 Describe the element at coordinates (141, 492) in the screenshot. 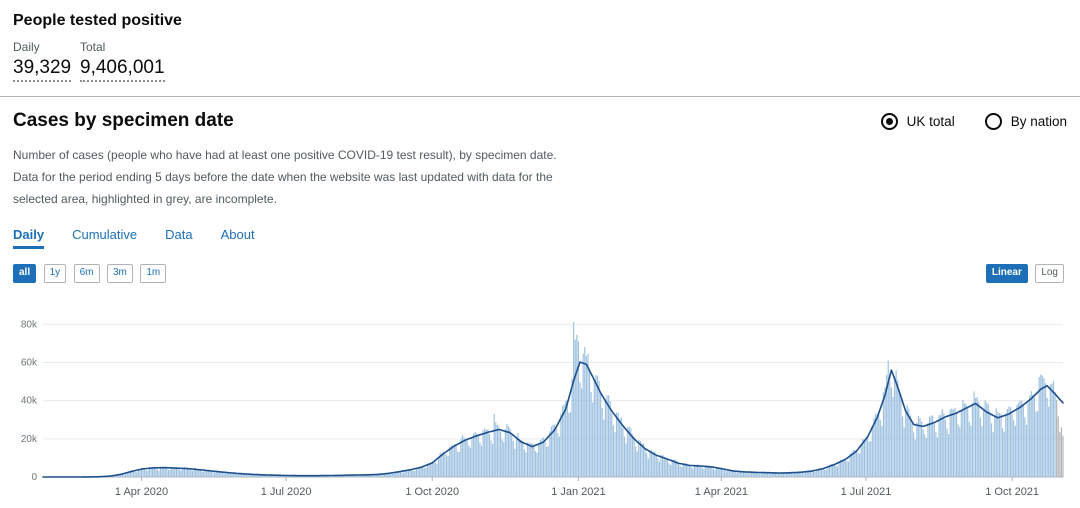

I see `svg-text: 1 Apr 2020` at that location.